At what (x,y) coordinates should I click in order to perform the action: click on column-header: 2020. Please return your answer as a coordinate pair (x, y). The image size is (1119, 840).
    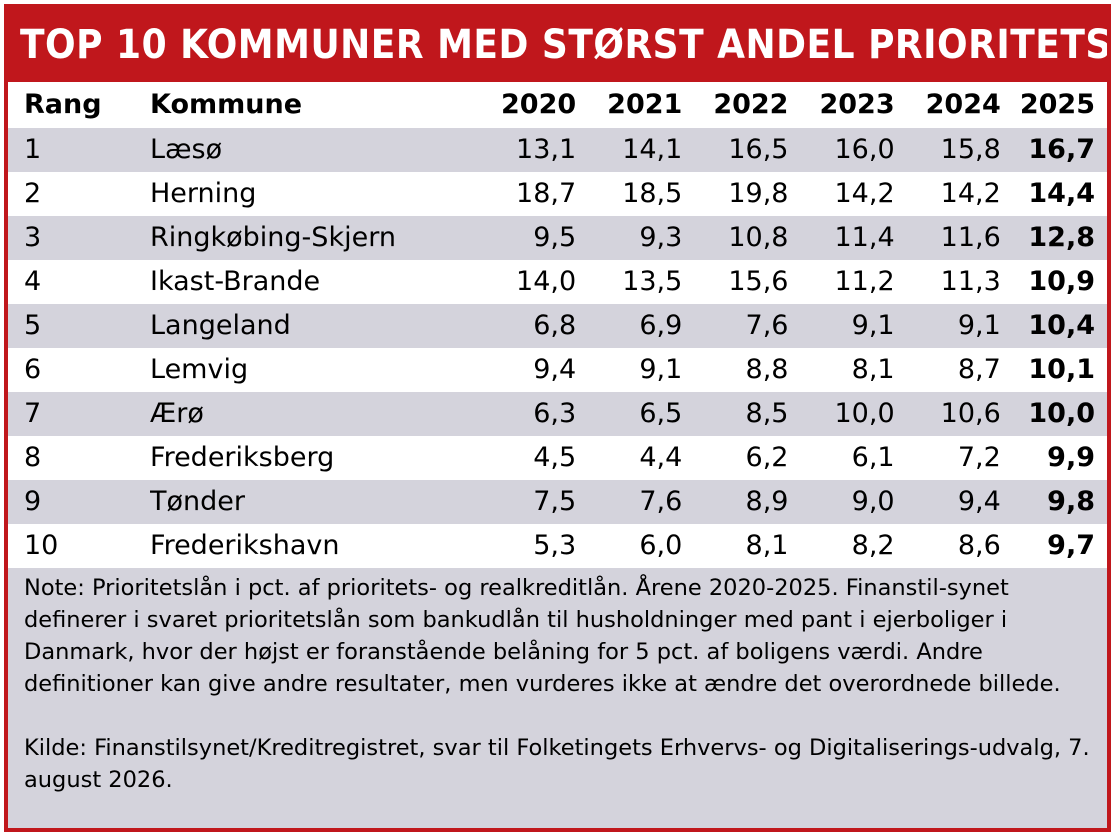
    Looking at the image, I should click on (539, 104).